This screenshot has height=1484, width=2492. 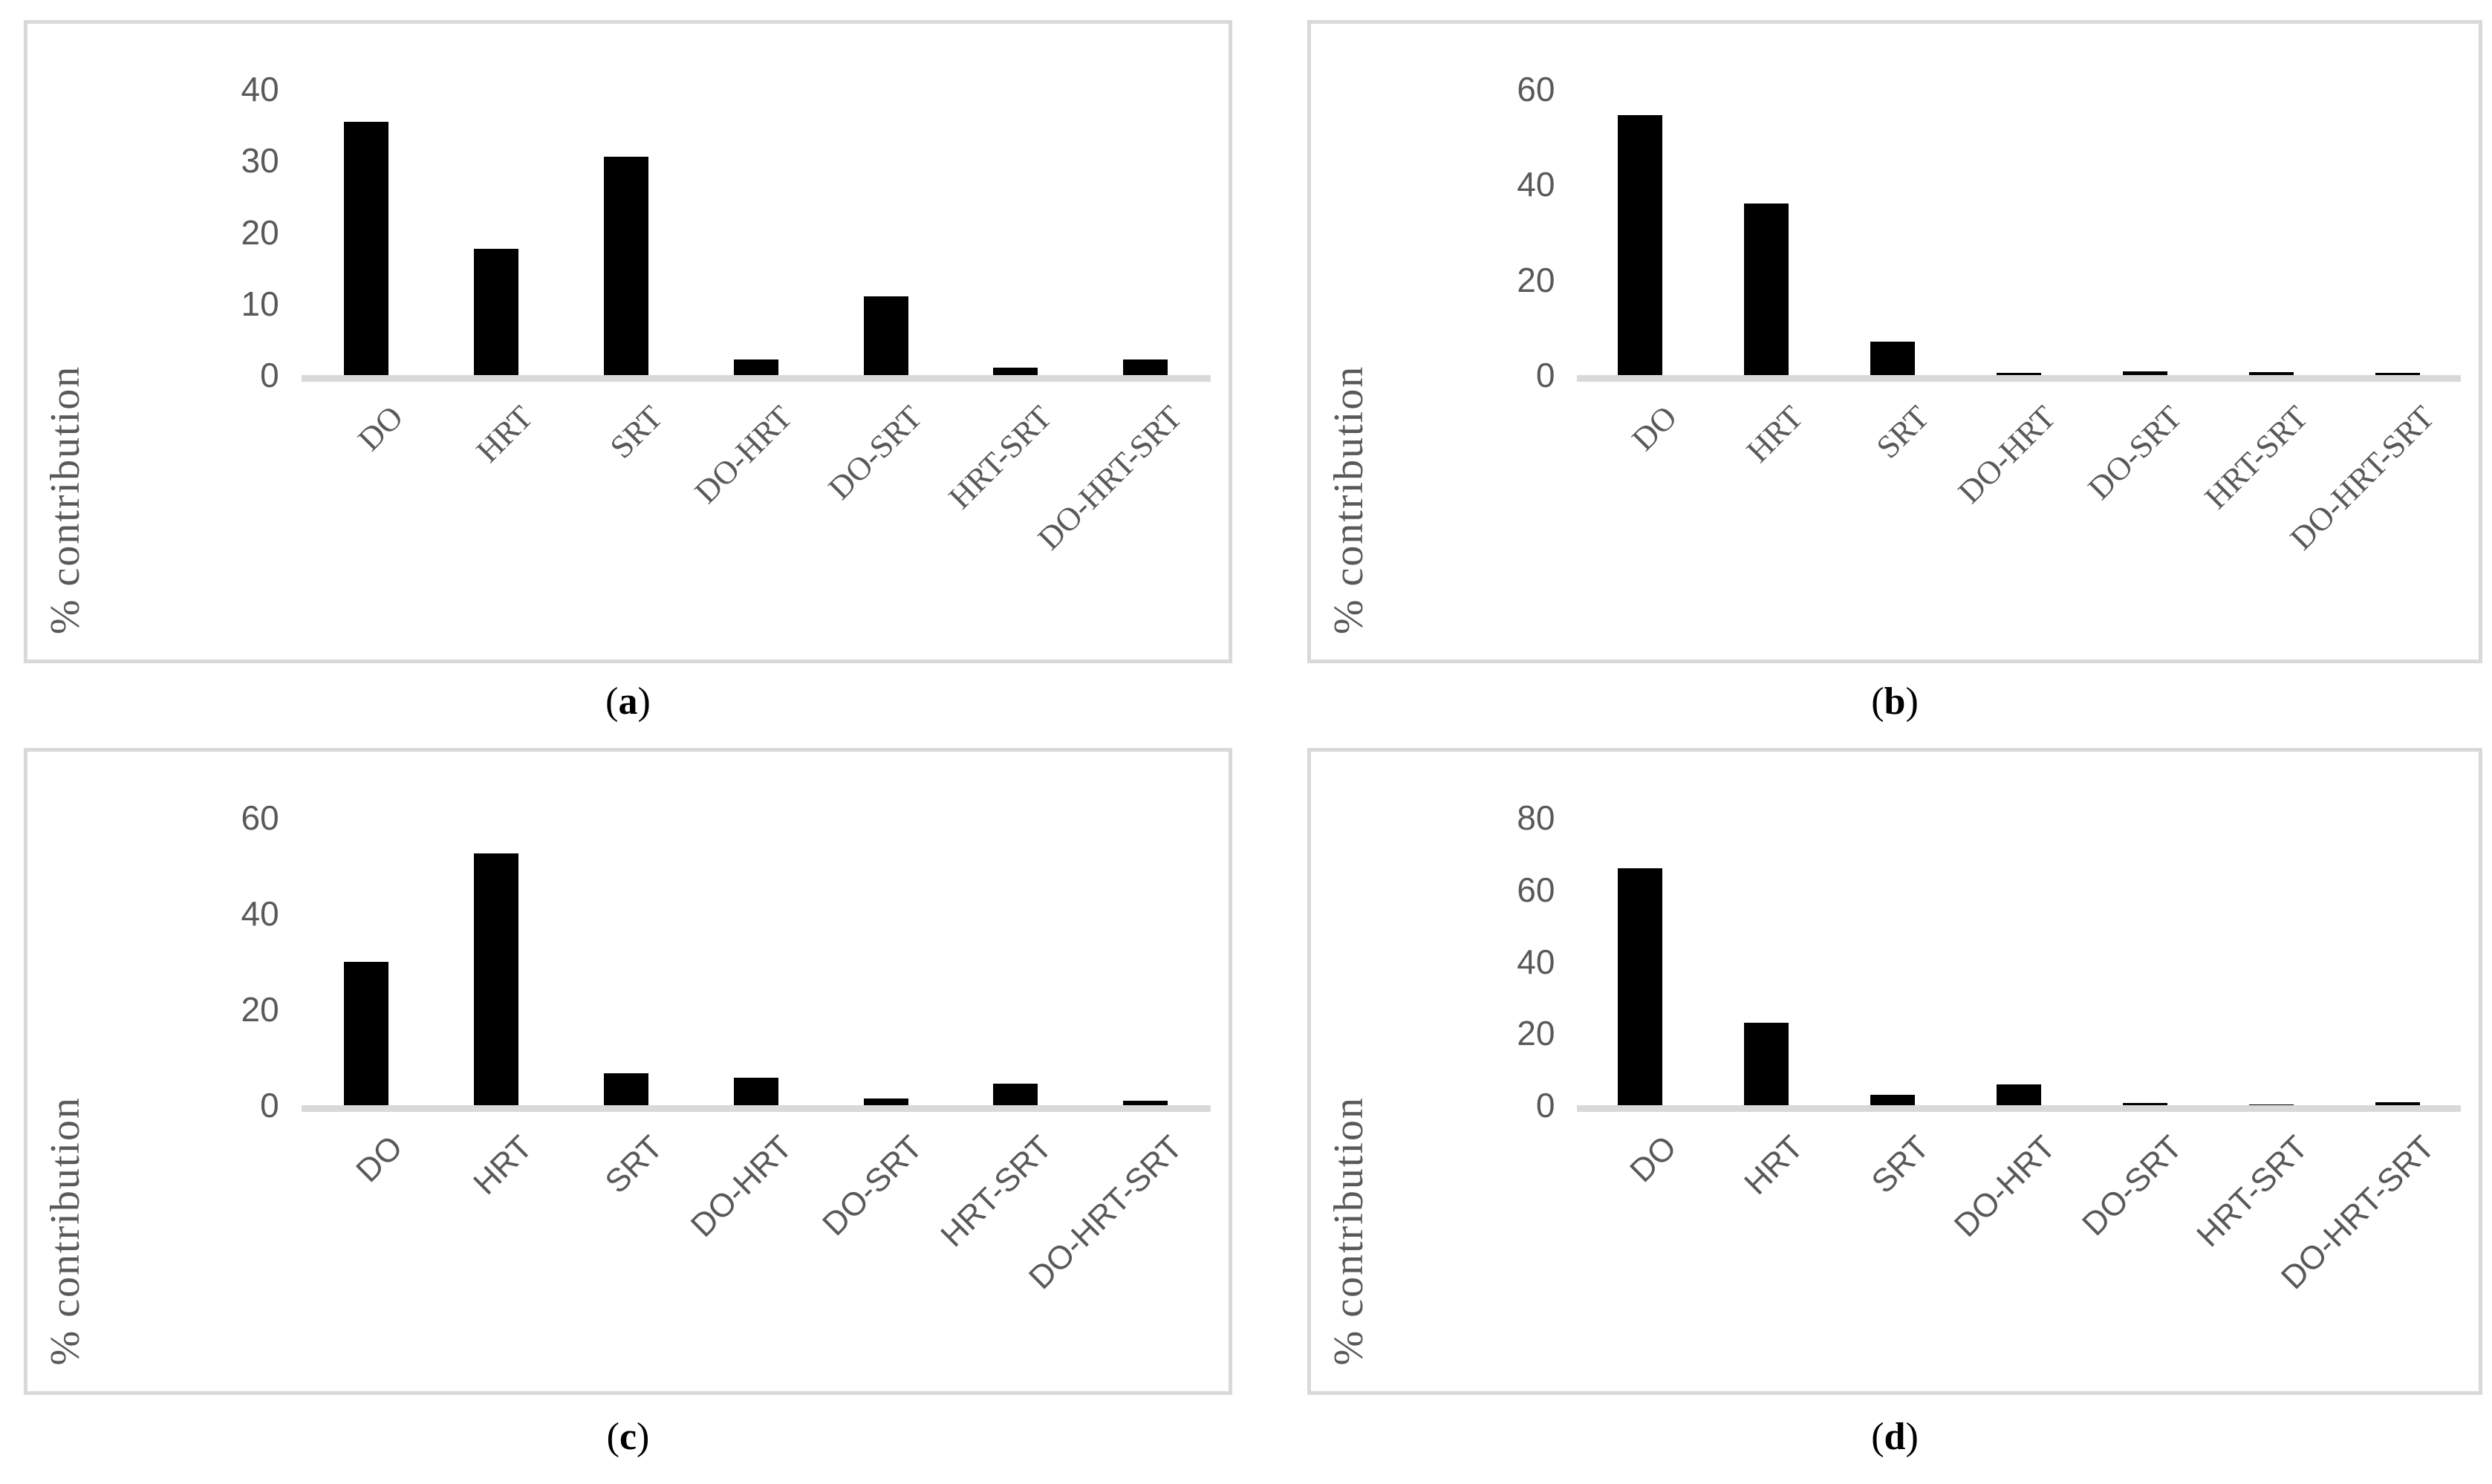 I want to click on caption-letter: c, so click(x=628, y=1437).